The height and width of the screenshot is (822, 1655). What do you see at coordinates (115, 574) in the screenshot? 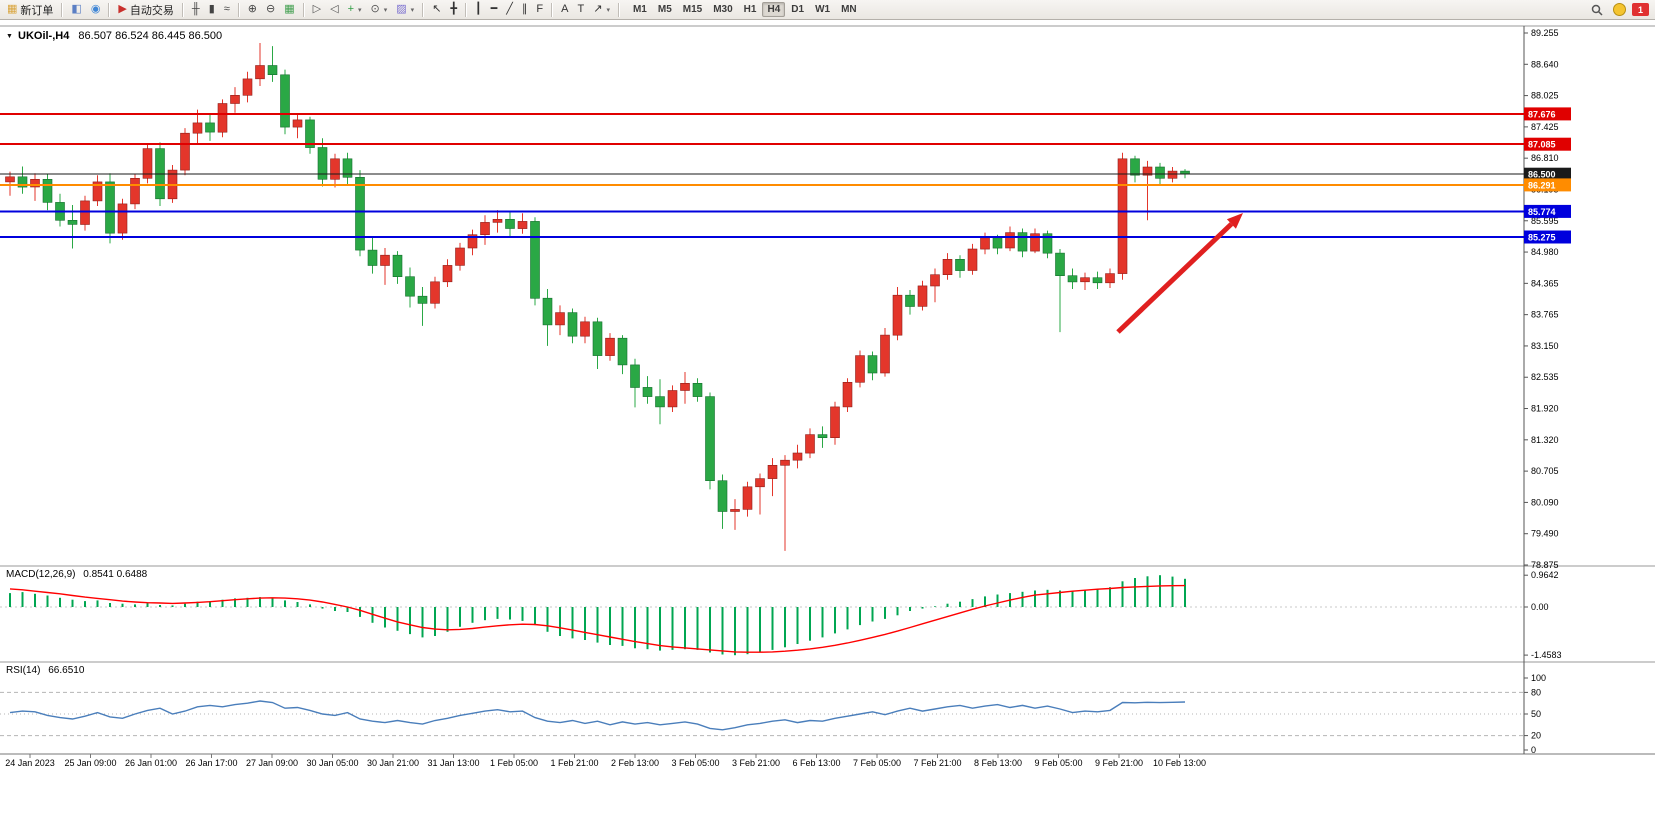
I see `macd-values: 0.8541 0.6488` at bounding box center [115, 574].